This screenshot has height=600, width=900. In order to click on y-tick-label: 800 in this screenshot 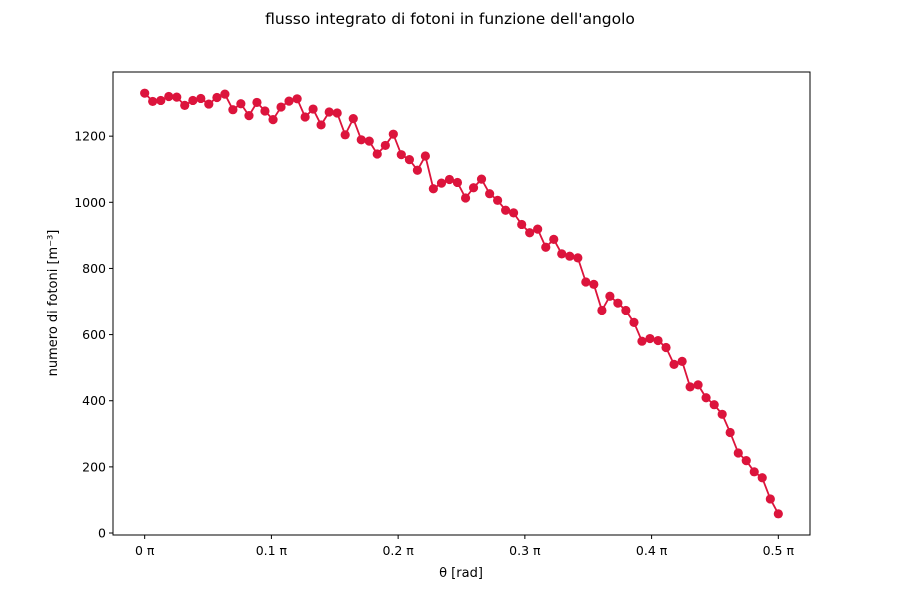, I will do `click(94, 268)`.